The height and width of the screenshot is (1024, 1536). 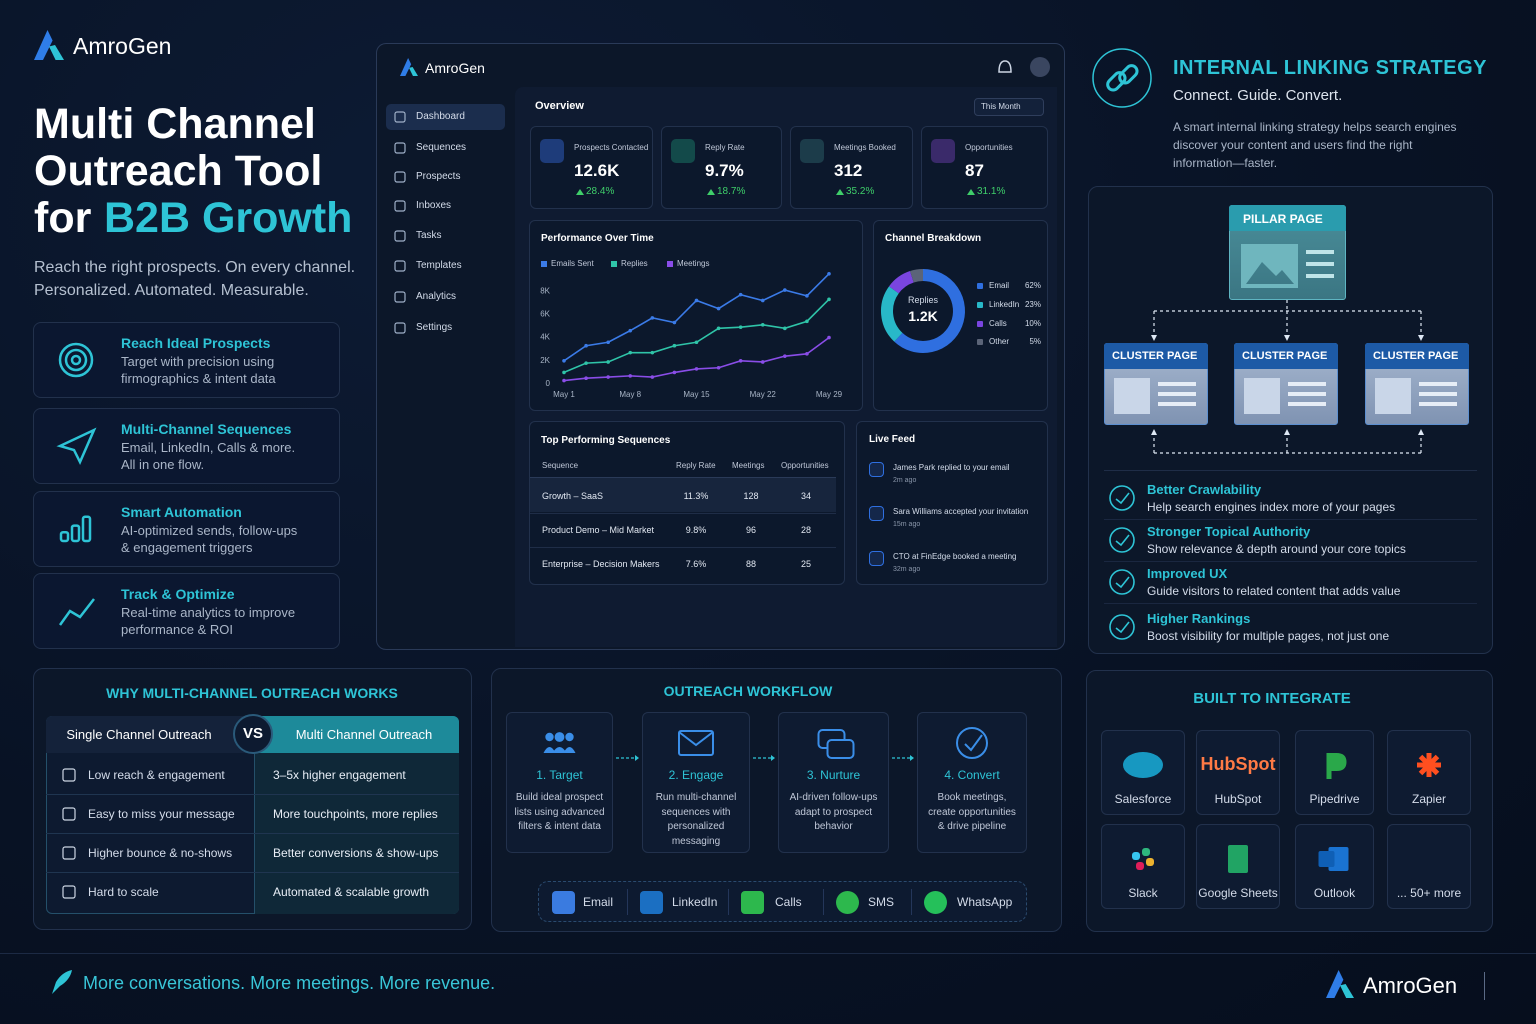 I want to click on kpi-change: 35.2%, so click(x=860, y=191).